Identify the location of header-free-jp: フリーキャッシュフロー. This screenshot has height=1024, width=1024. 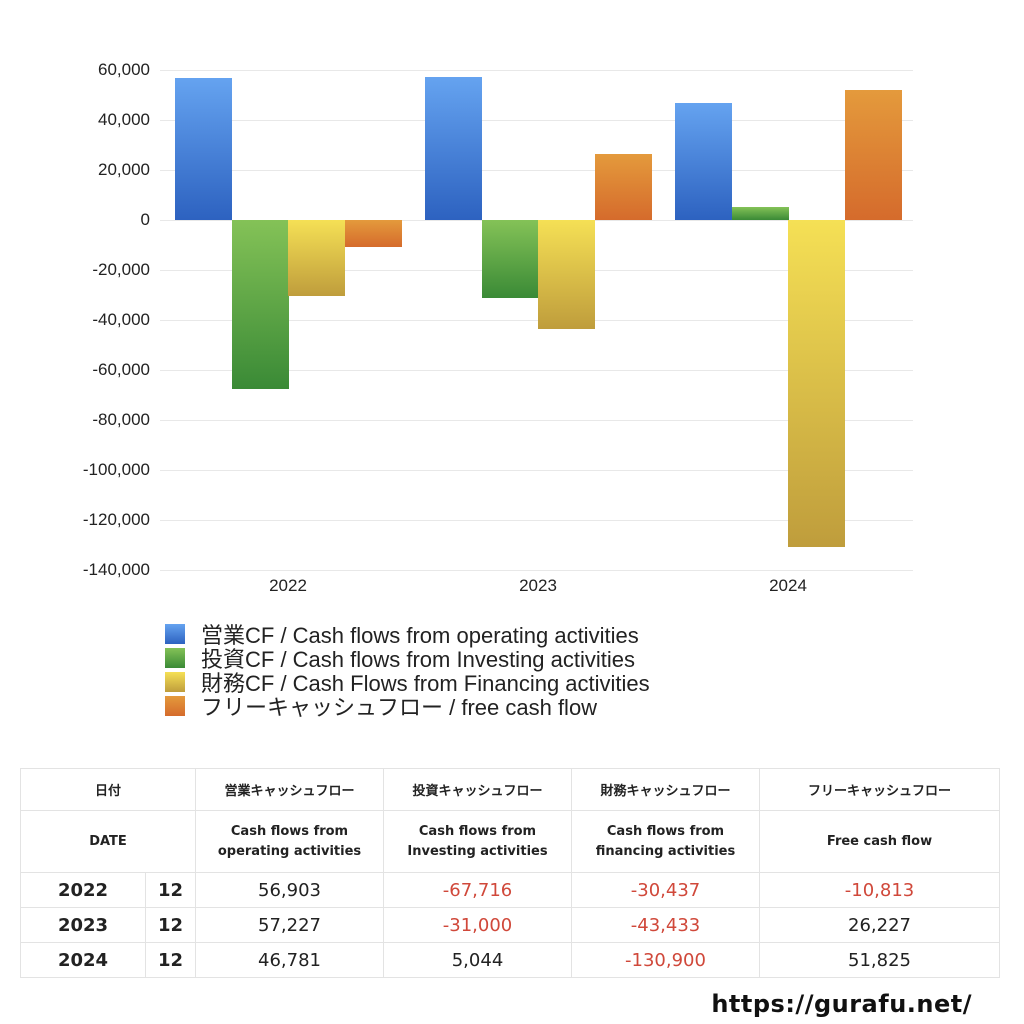
(879, 789).